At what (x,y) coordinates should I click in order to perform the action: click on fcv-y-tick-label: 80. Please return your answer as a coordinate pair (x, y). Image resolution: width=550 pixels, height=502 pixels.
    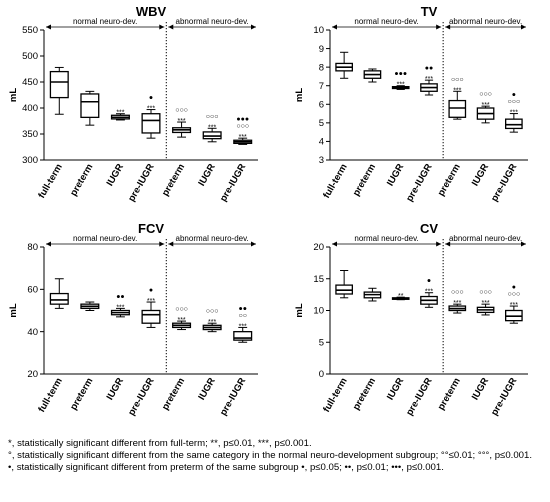
    Looking at the image, I should click on (32, 247).